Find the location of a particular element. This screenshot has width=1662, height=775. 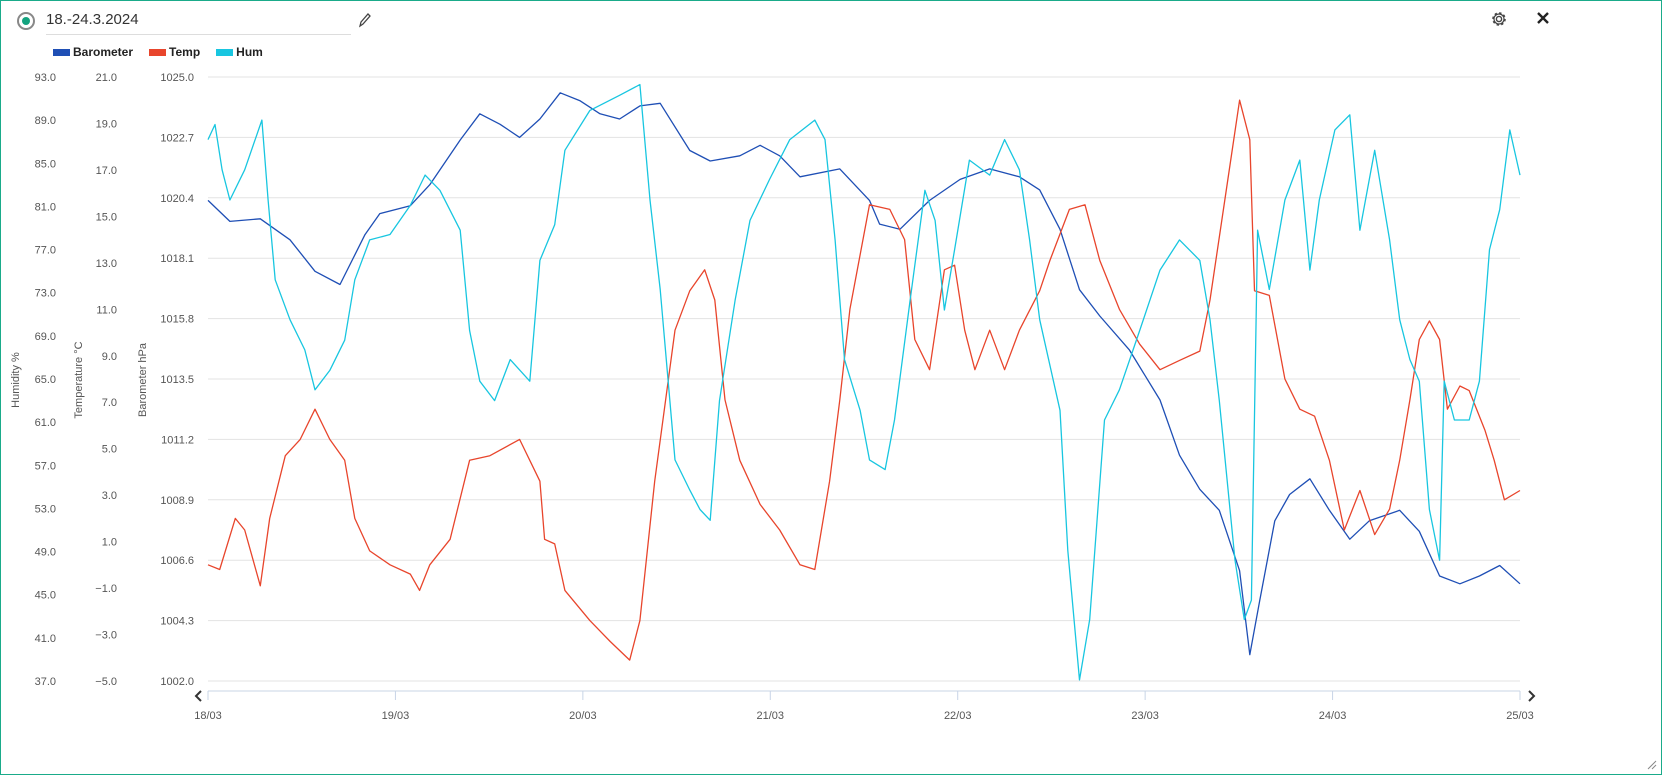

gear-icon is located at coordinates (1499, 21).